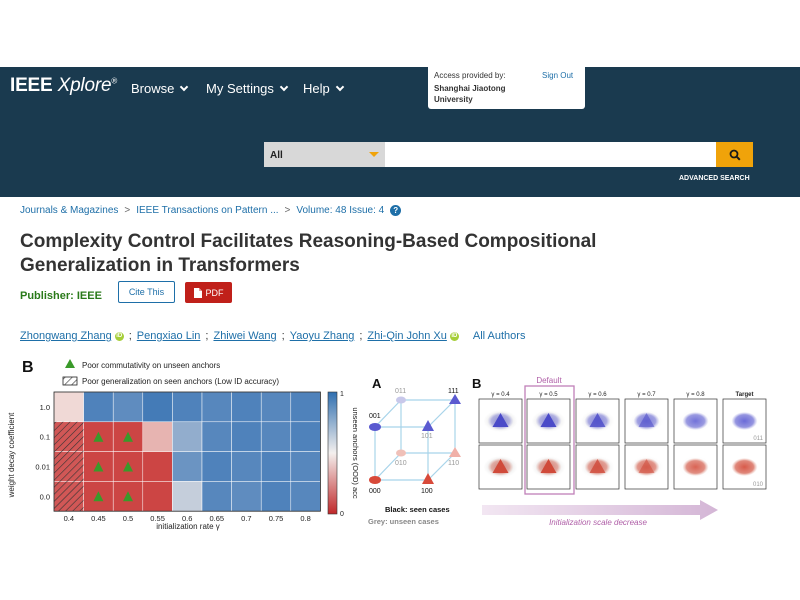 Image resolution: width=800 pixels, height=600 pixels. What do you see at coordinates (153, 88) in the screenshot?
I see `nav-browse-label: Browse` at bounding box center [153, 88].